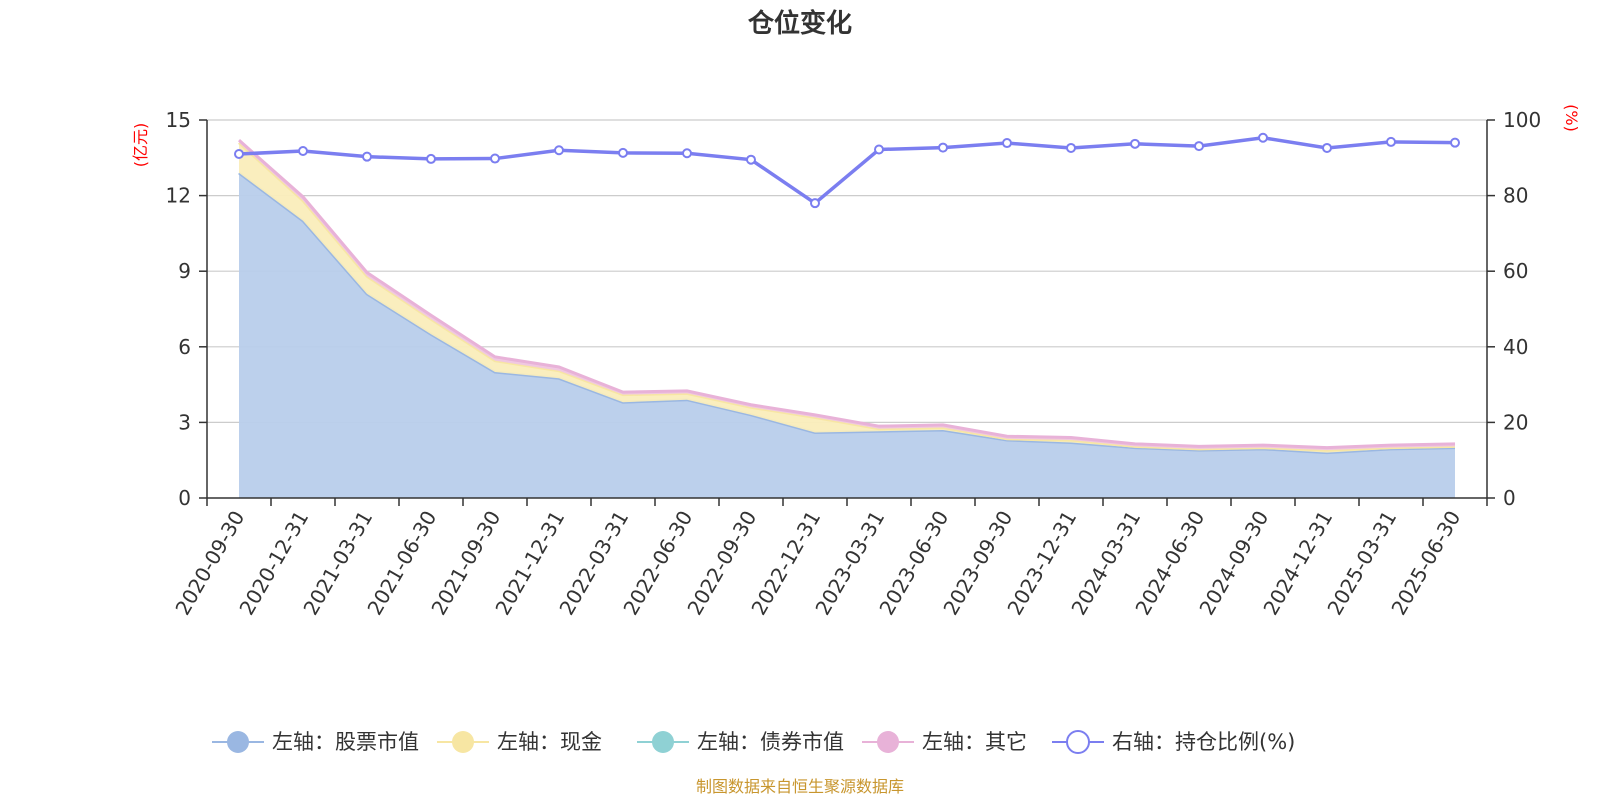 The height and width of the screenshot is (804, 1600). Describe the element at coordinates (140, 145) in the screenshot. I see `left-axis-unit: (亿元)` at that location.